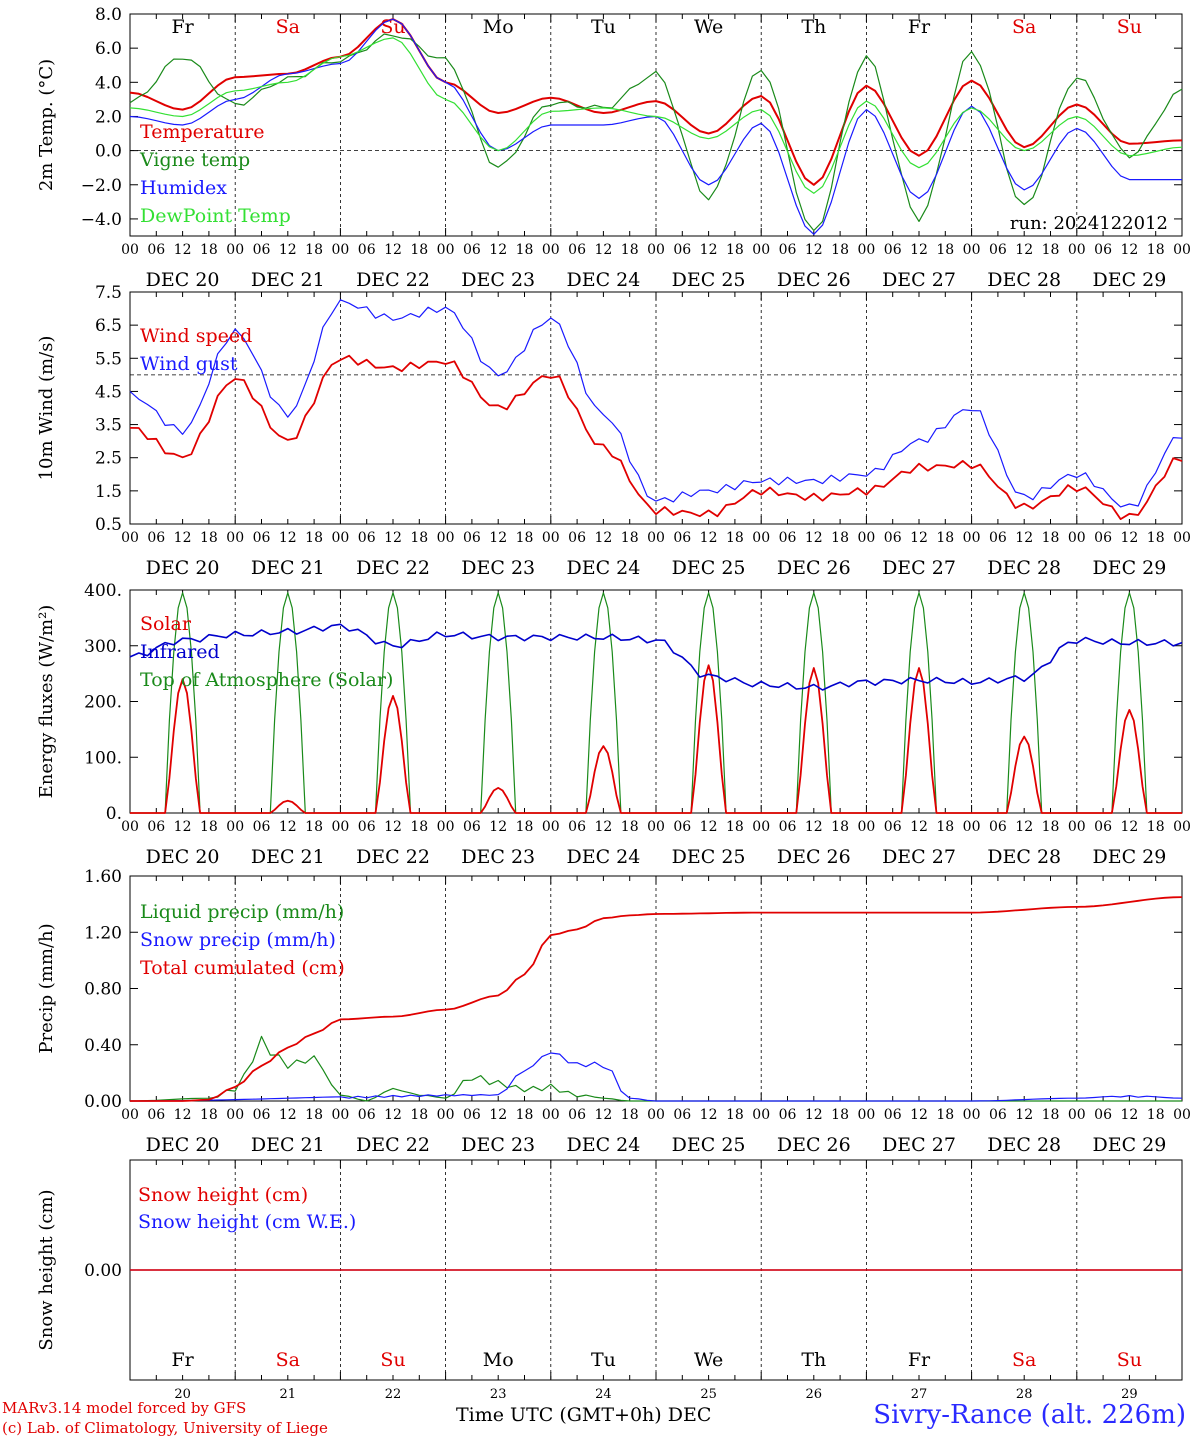 The image size is (1194, 1440). What do you see at coordinates (101, 220) in the screenshot?
I see `panel1-y-tick-label: −4.0` at bounding box center [101, 220].